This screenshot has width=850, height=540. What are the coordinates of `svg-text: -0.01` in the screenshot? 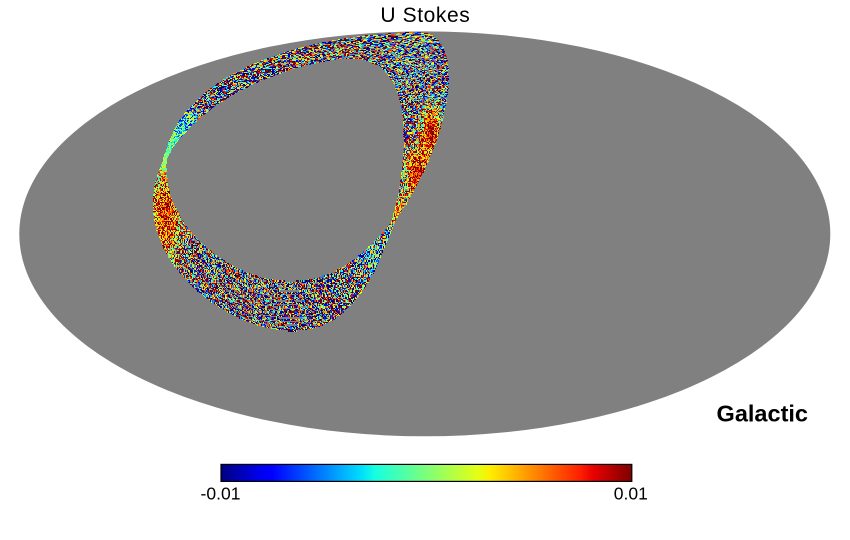 It's located at (221, 493).